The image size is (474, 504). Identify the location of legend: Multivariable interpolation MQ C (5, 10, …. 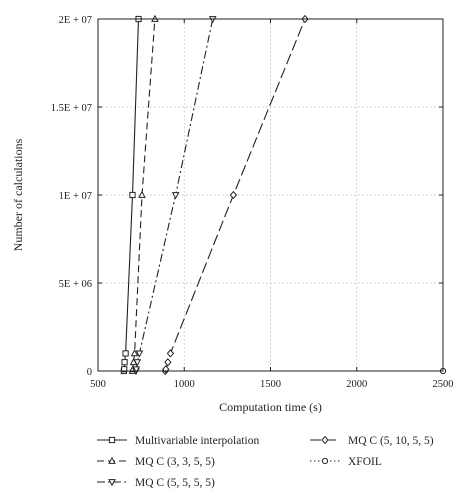
(265, 462).